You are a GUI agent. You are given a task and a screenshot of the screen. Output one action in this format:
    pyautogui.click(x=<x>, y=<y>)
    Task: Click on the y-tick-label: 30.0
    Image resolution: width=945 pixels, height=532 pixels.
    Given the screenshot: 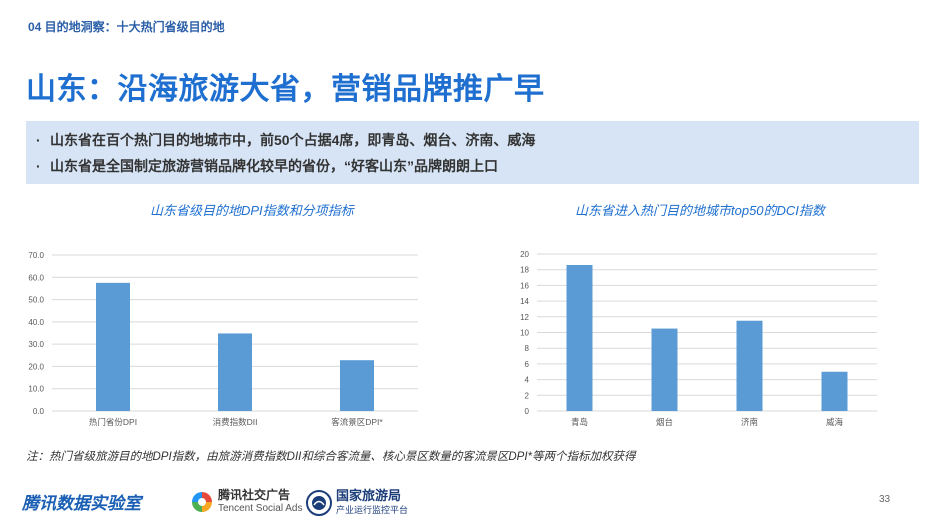 What is the action you would take?
    pyautogui.click(x=36, y=344)
    